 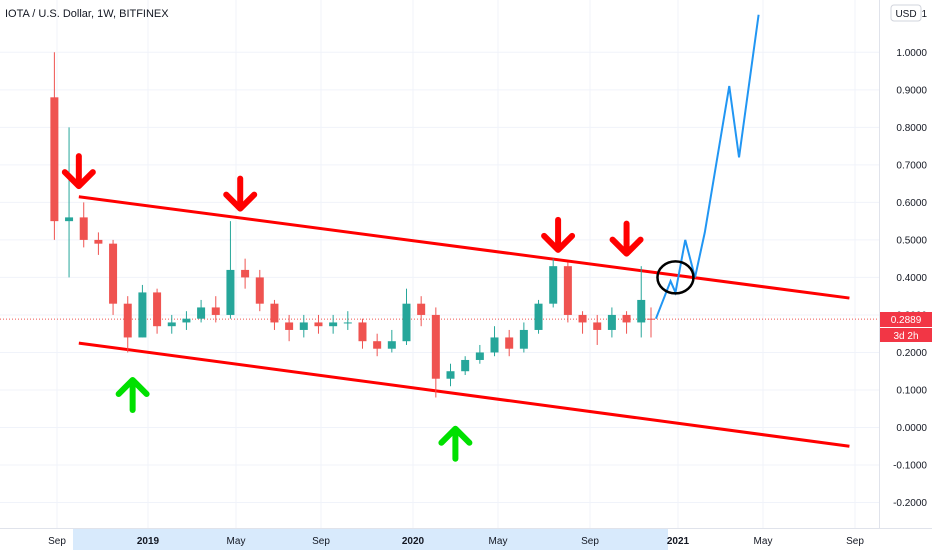 What do you see at coordinates (413, 541) in the screenshot?
I see `time-tick-label: 2020` at bounding box center [413, 541].